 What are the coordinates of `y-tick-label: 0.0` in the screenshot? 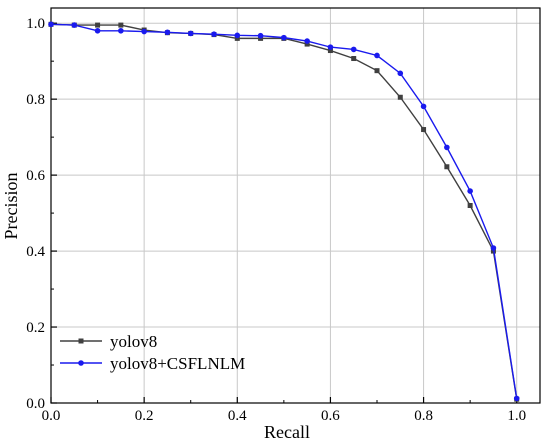 It's located at (35, 404).